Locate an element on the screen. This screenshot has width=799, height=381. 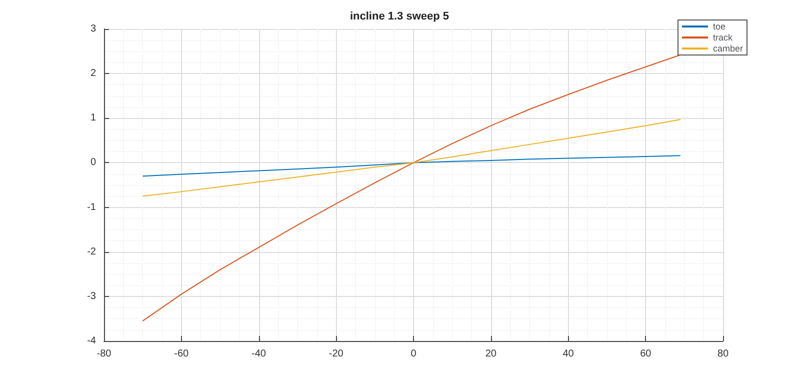
y-tick-label: 1 is located at coordinates (93, 118).